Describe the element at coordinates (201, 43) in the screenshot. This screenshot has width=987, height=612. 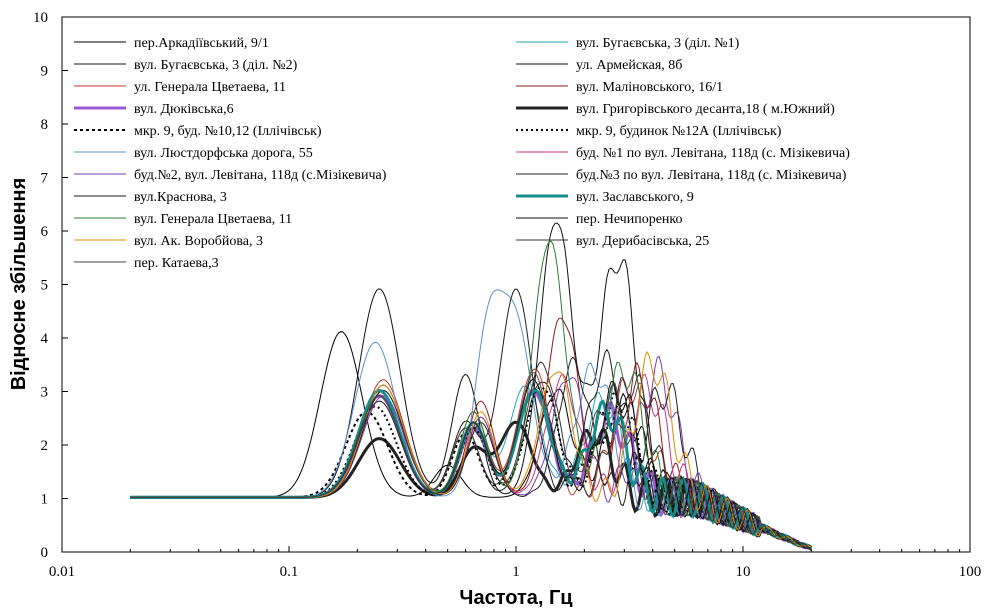
I see `legend-label: пер.Аркадіївський, 9/1` at that location.